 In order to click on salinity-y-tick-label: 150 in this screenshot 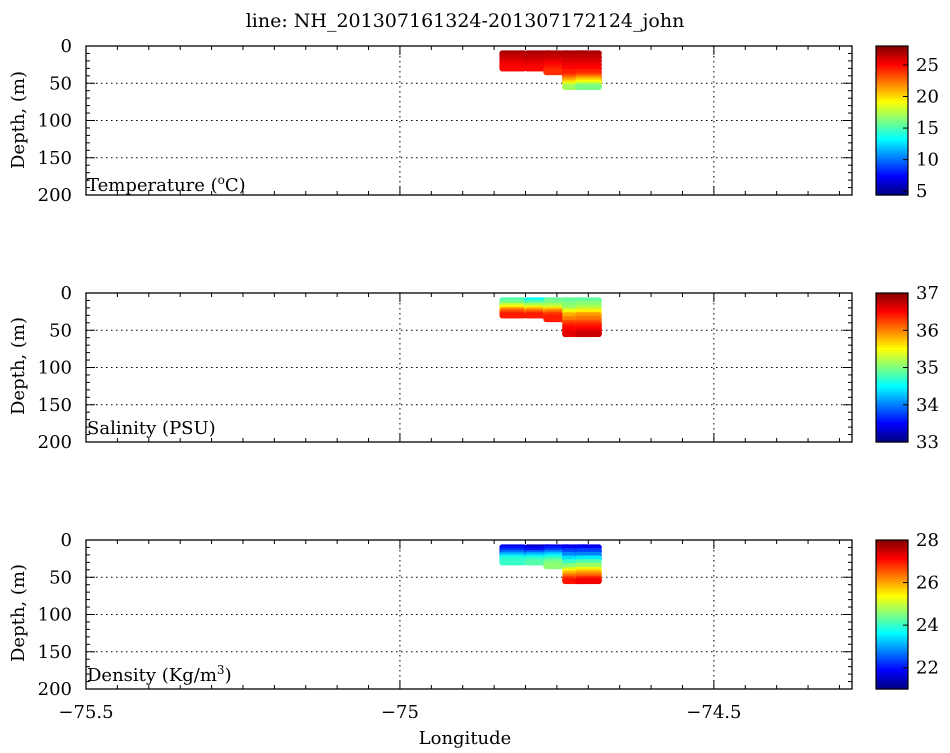, I will do `click(55, 405)`.